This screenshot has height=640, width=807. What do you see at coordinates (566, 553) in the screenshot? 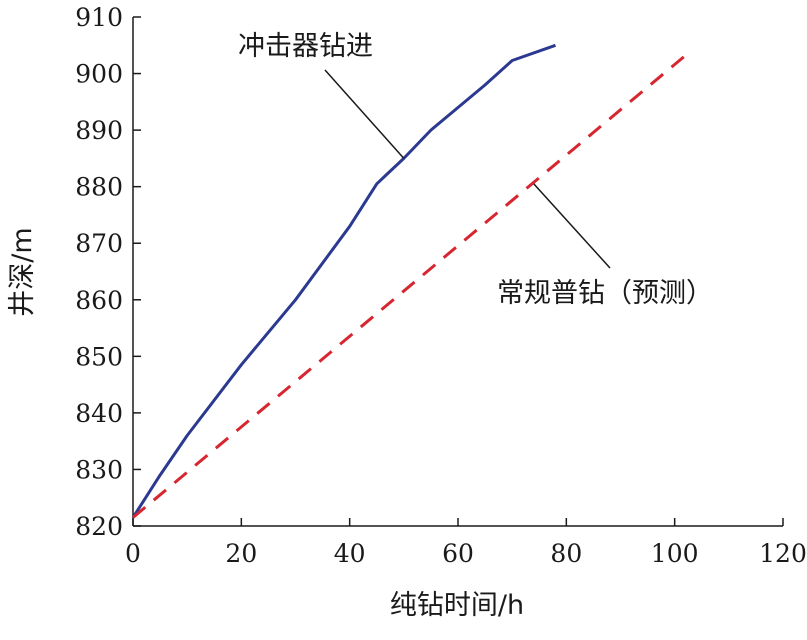
I see `x-tick-label: 80` at bounding box center [566, 553].